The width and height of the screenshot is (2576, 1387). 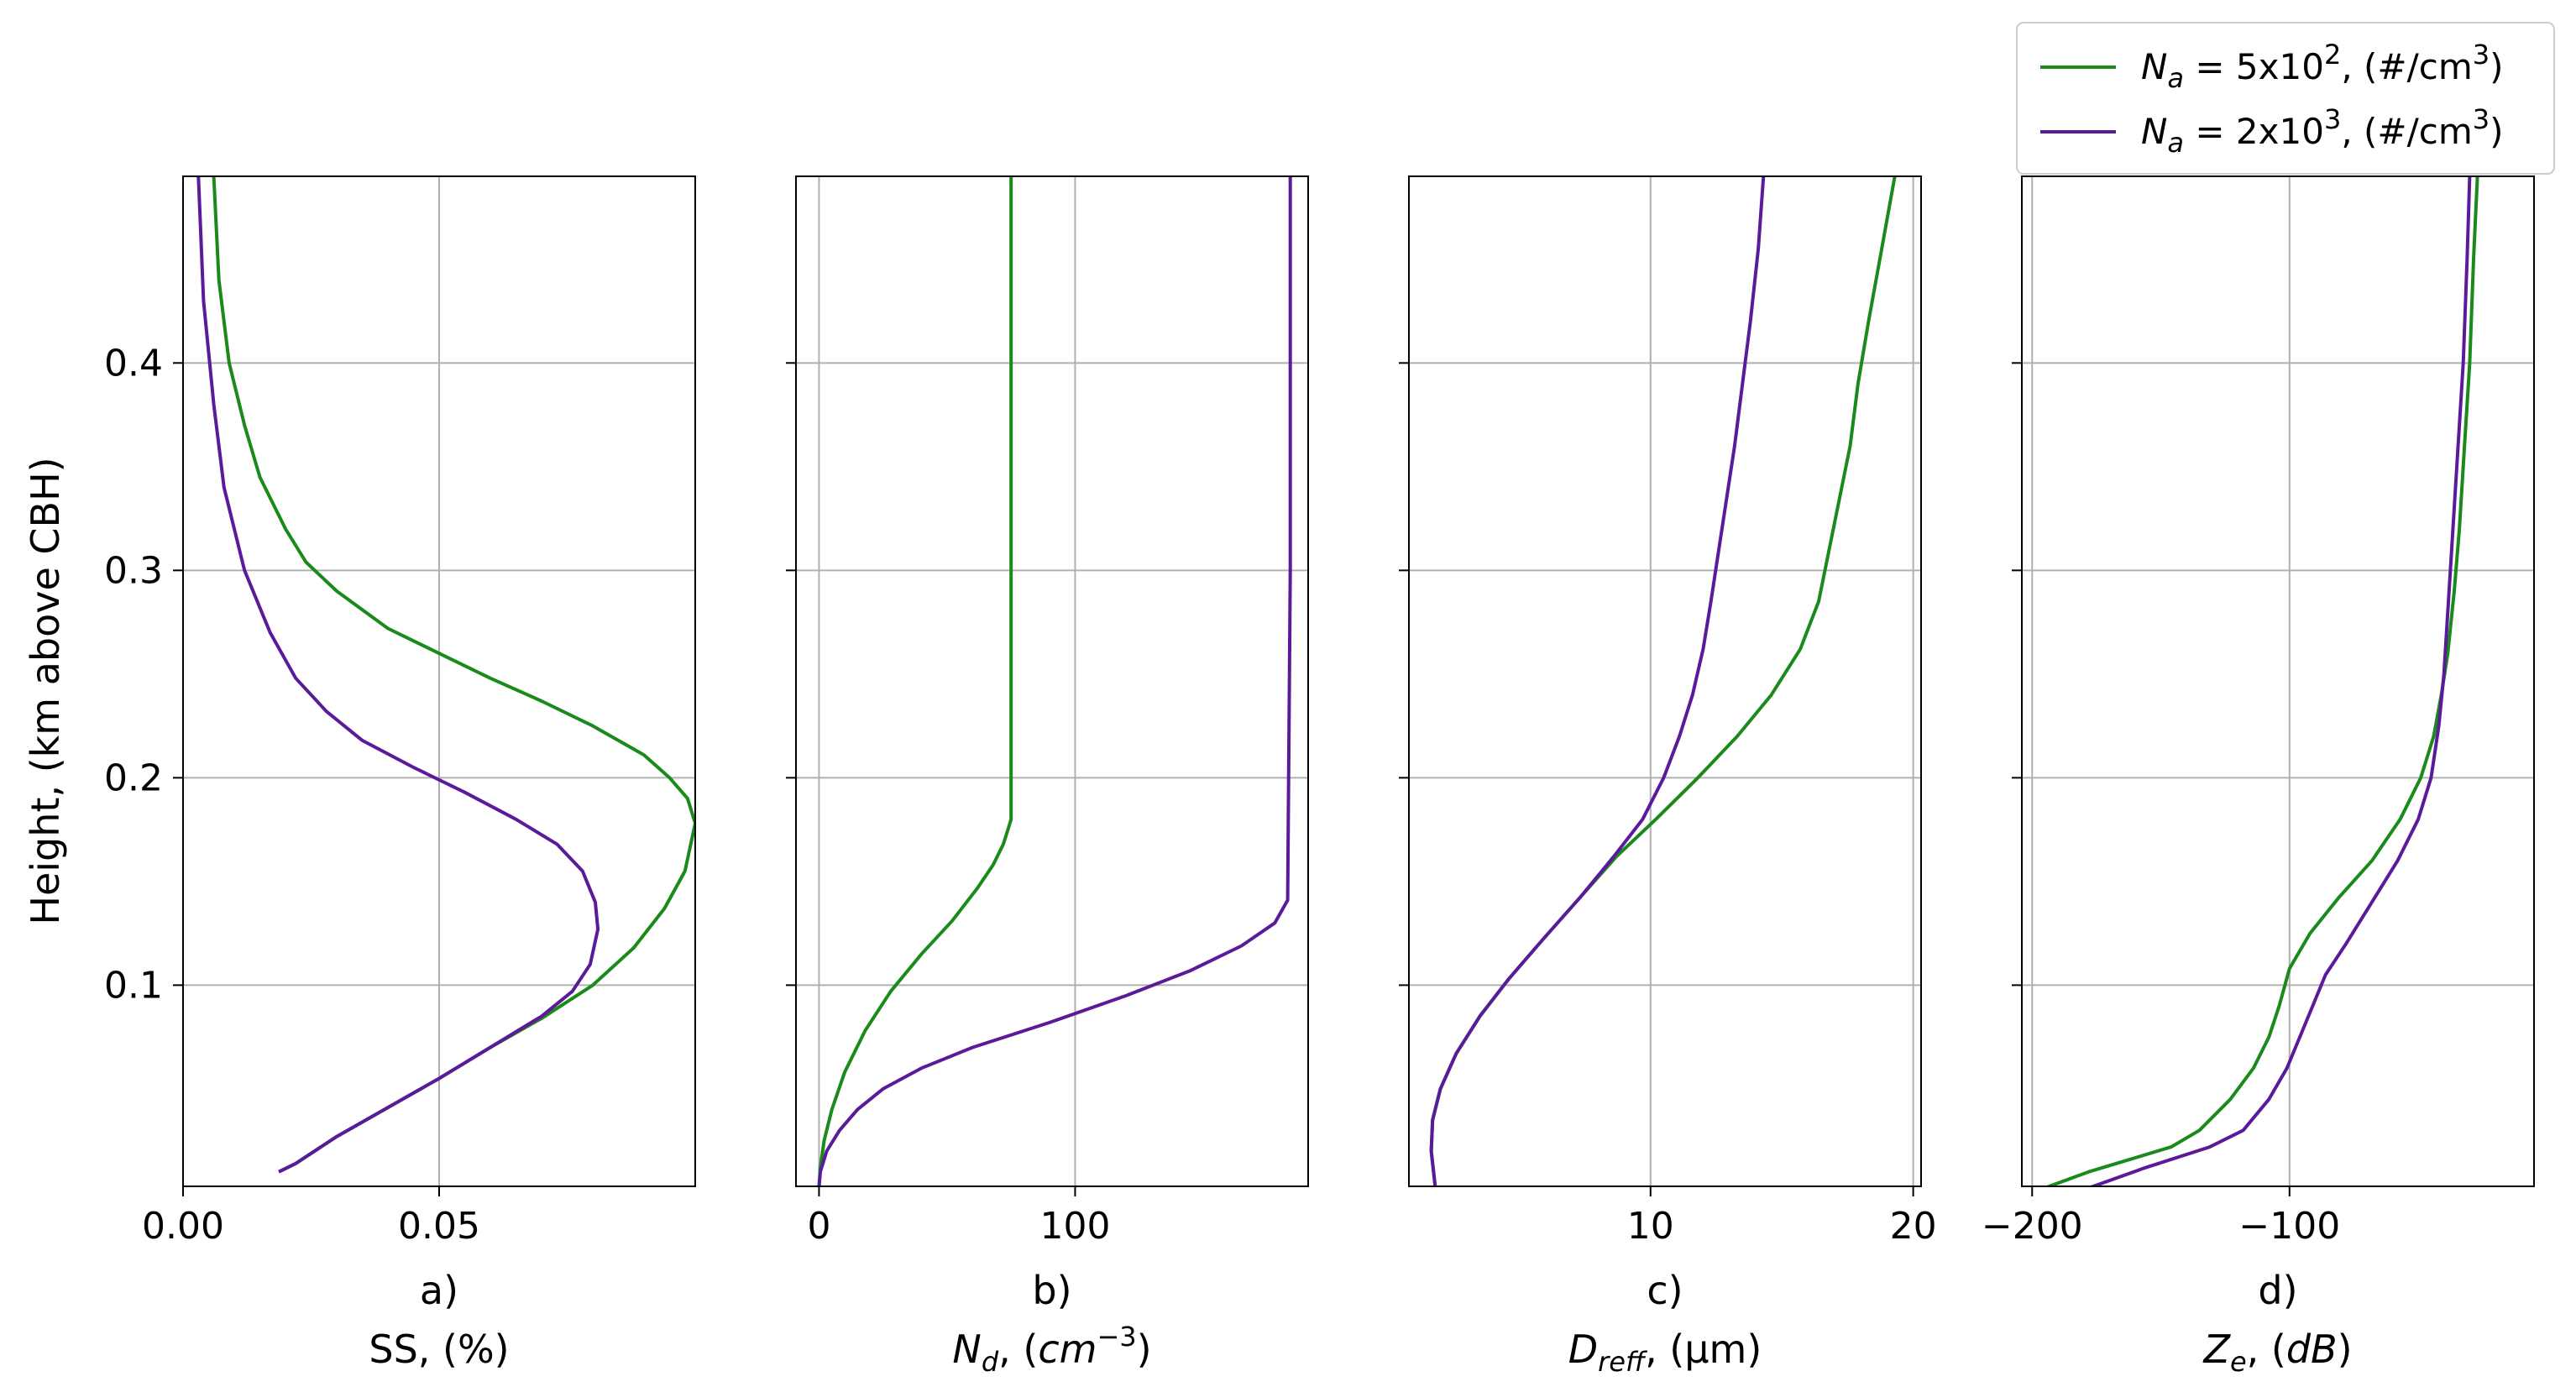 I want to click on y-tick-label: 0.4, so click(x=134, y=363).